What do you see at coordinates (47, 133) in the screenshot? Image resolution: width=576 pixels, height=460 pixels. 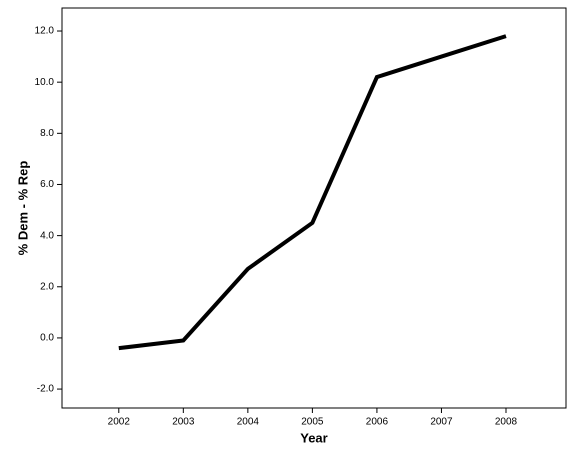 I see `y-tick-label: 8.0` at bounding box center [47, 133].